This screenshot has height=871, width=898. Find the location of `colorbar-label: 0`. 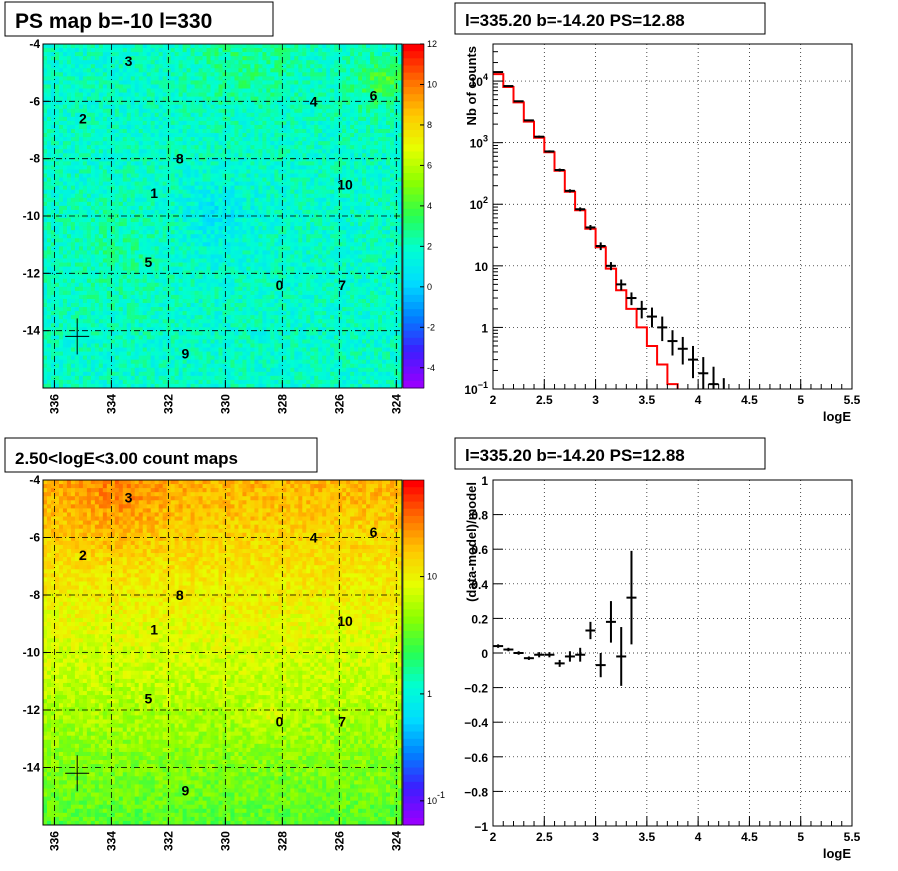

colorbar-label: 0 is located at coordinates (429, 287).